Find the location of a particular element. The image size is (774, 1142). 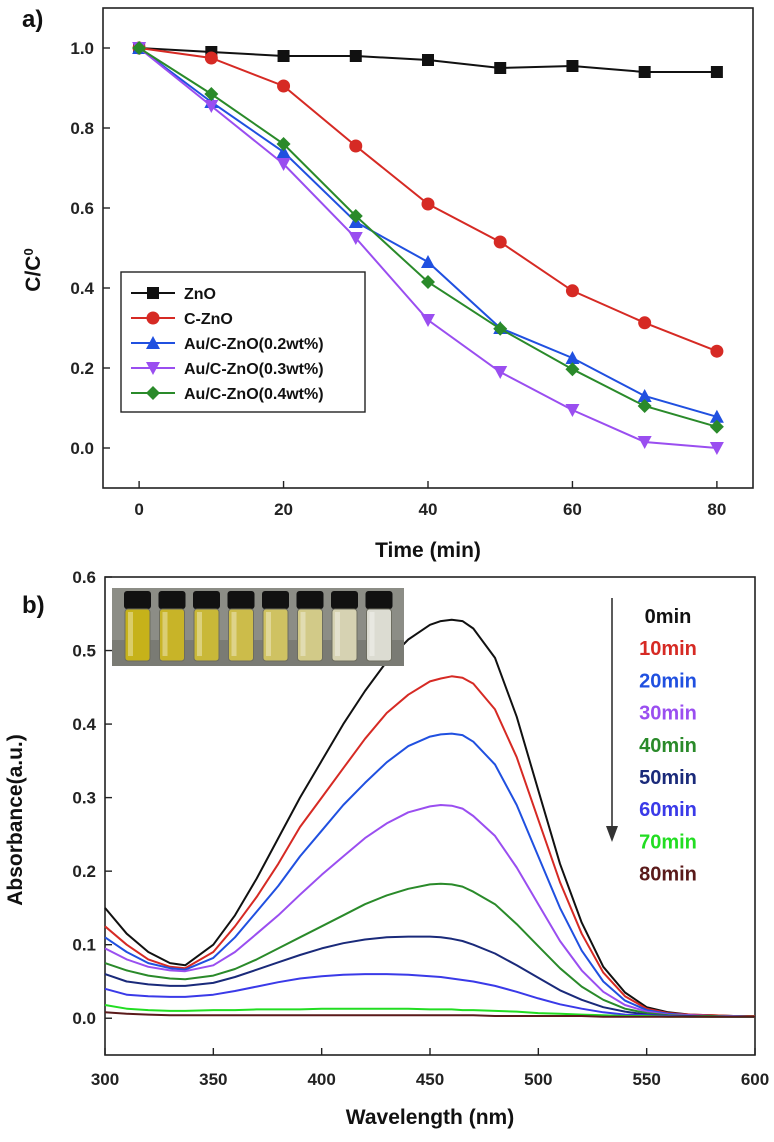

panel-a-x-tick-label: 80 is located at coordinates (716, 509).